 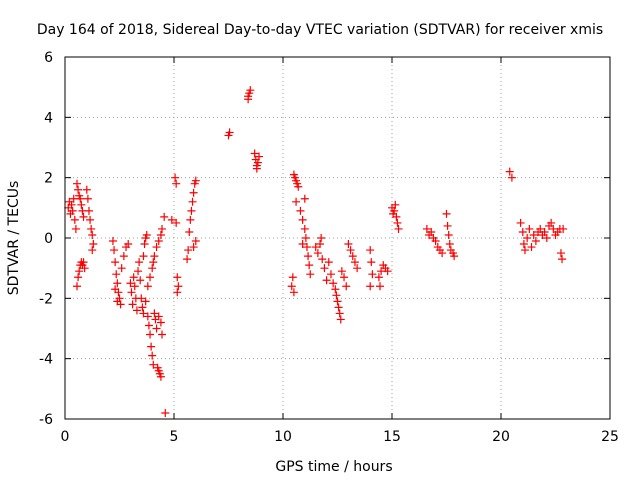 What do you see at coordinates (48, 118) in the screenshot?
I see `y-tick-label: 4` at bounding box center [48, 118].